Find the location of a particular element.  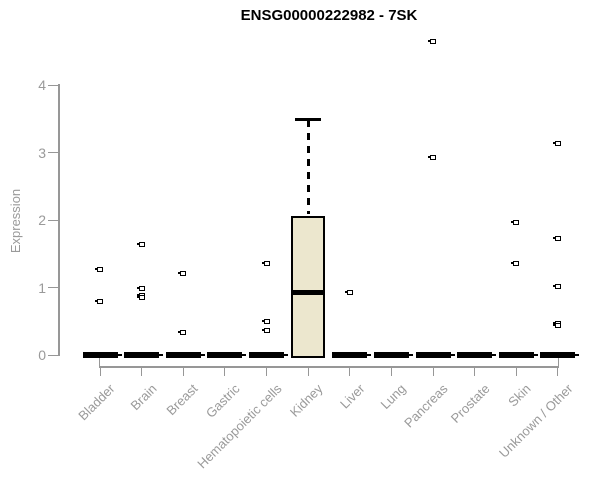

boxplot-collapsed-skin is located at coordinates (518, 355).